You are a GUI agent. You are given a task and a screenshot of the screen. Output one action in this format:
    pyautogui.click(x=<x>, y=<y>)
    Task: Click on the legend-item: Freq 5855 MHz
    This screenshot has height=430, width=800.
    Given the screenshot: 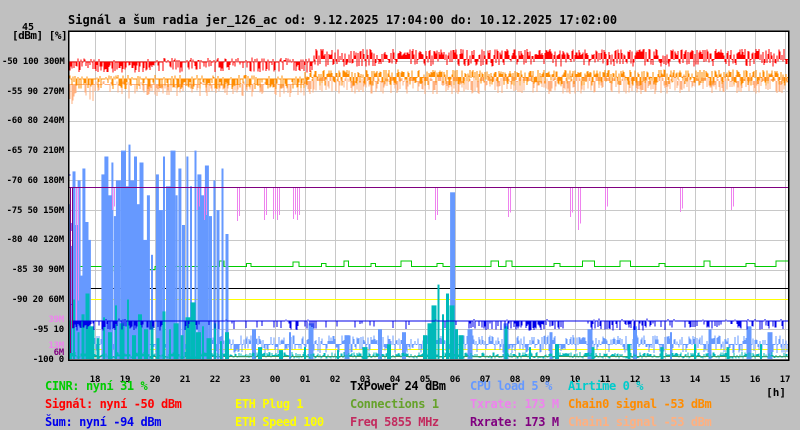 What is the action you would take?
    pyautogui.click(x=394, y=422)
    